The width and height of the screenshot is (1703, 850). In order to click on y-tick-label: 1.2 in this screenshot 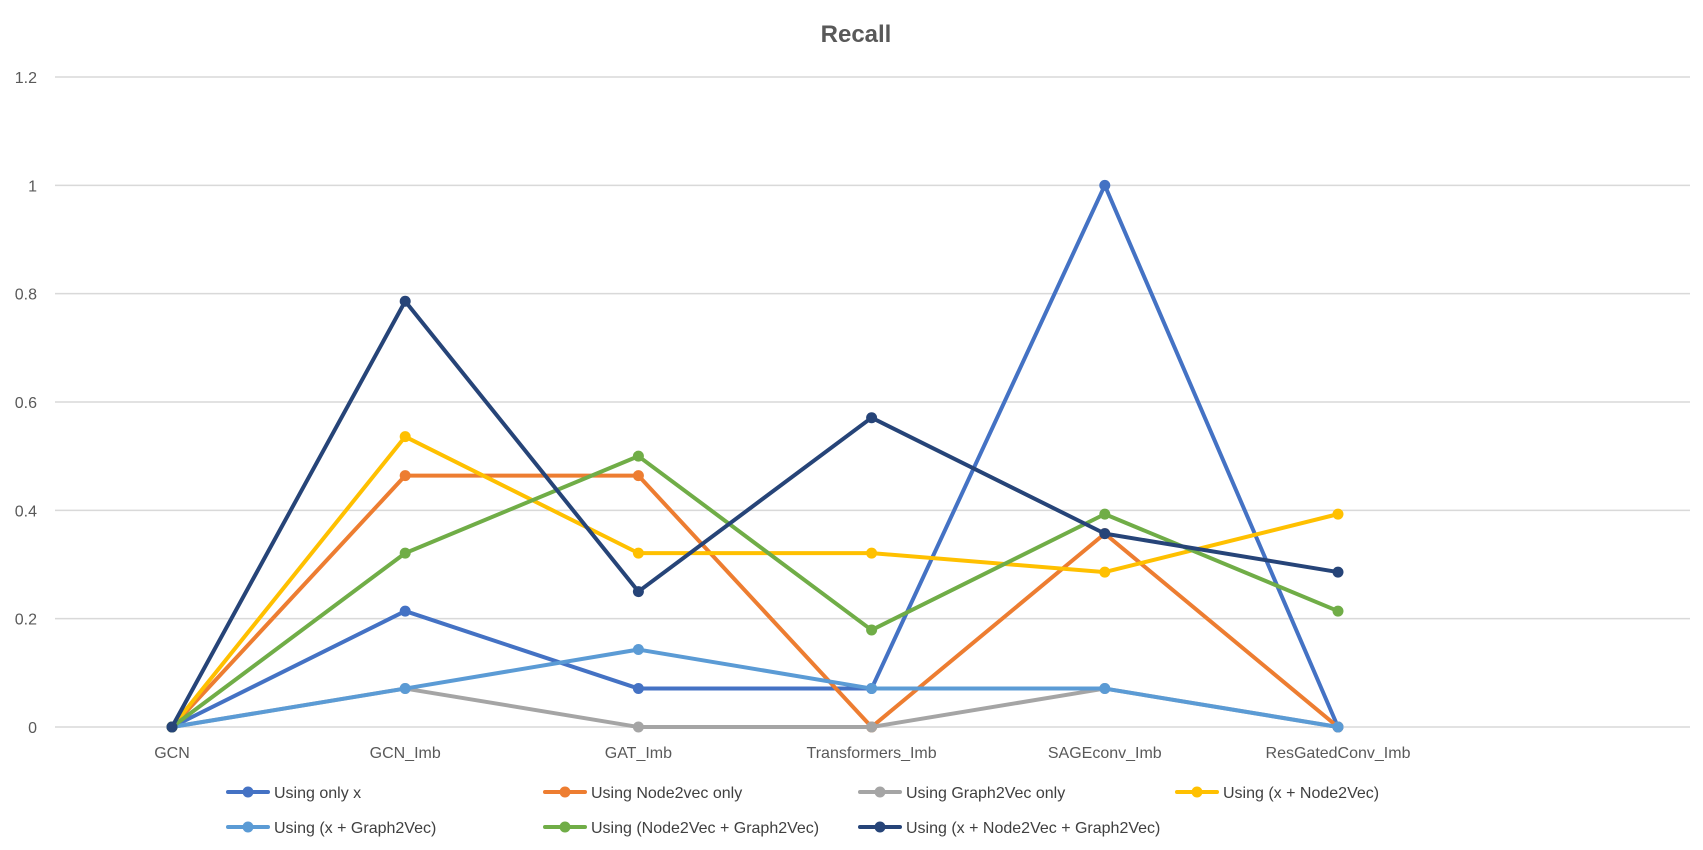, I will do `click(26, 78)`.